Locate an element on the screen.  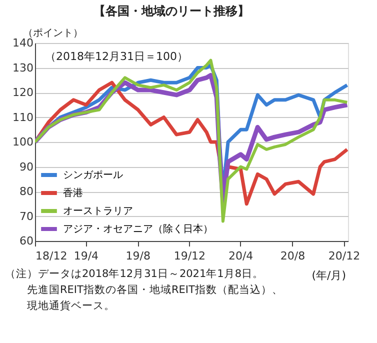
x-axis-title: (年/月) is located at coordinates (329, 275).